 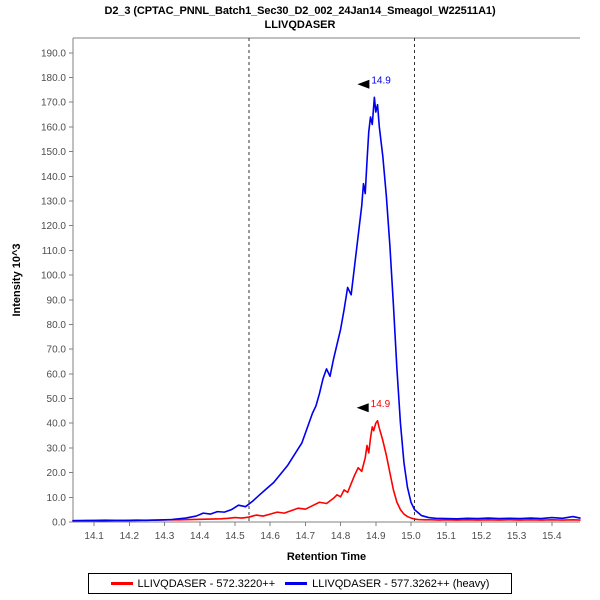 I want to click on y-tick-label: 110.0, so click(x=54, y=251).